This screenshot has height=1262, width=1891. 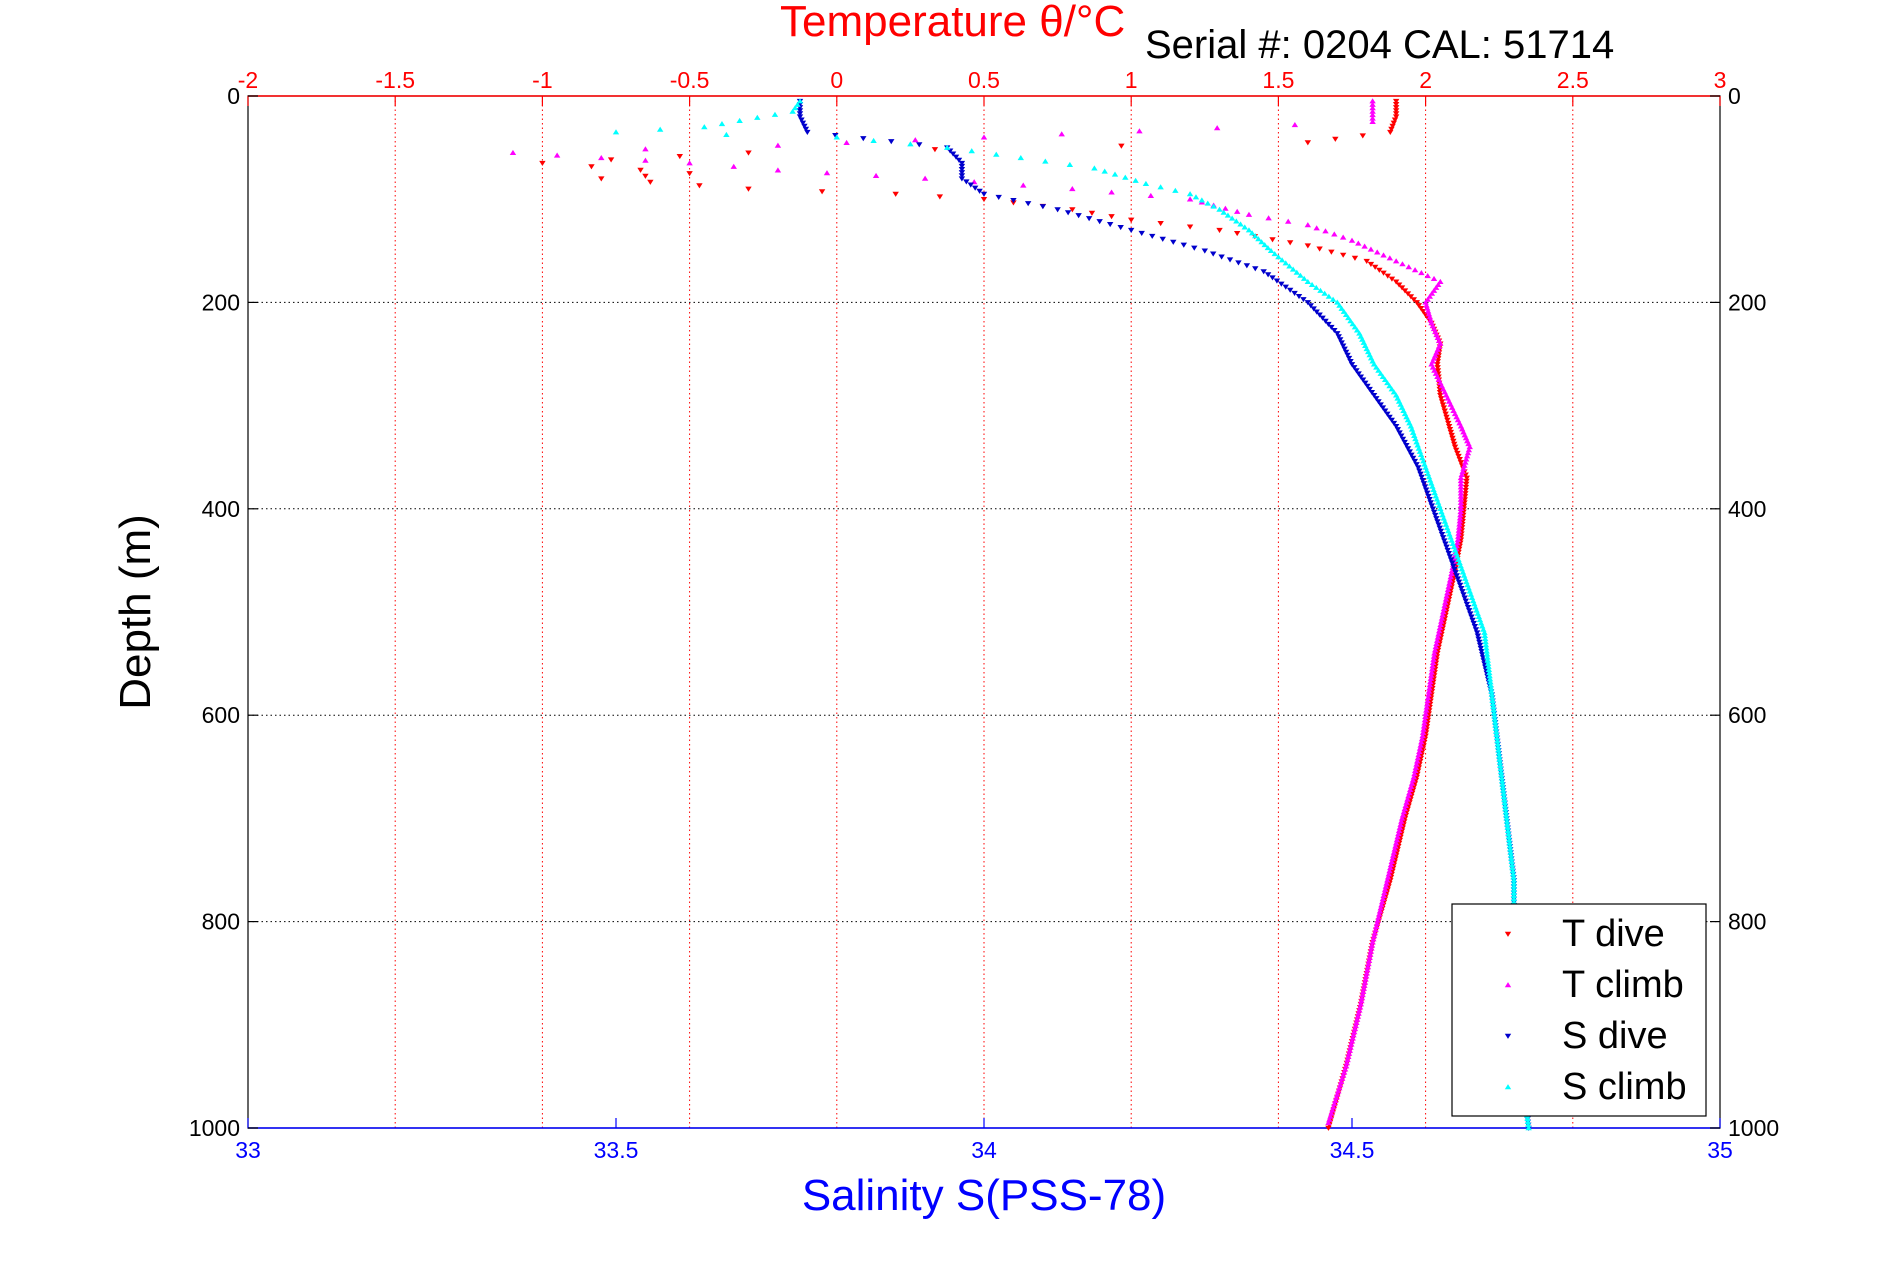 I want to click on legend-label: T dive, so click(x=1613, y=934).